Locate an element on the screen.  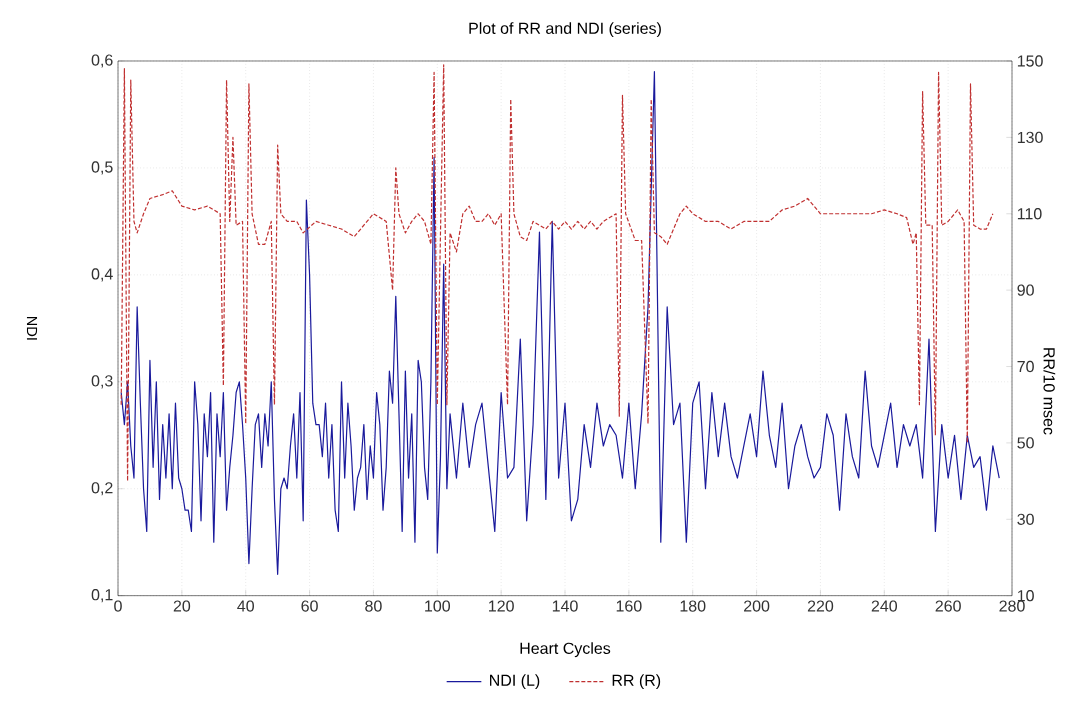
y2-tick-label: 30 is located at coordinates (1025, 519).